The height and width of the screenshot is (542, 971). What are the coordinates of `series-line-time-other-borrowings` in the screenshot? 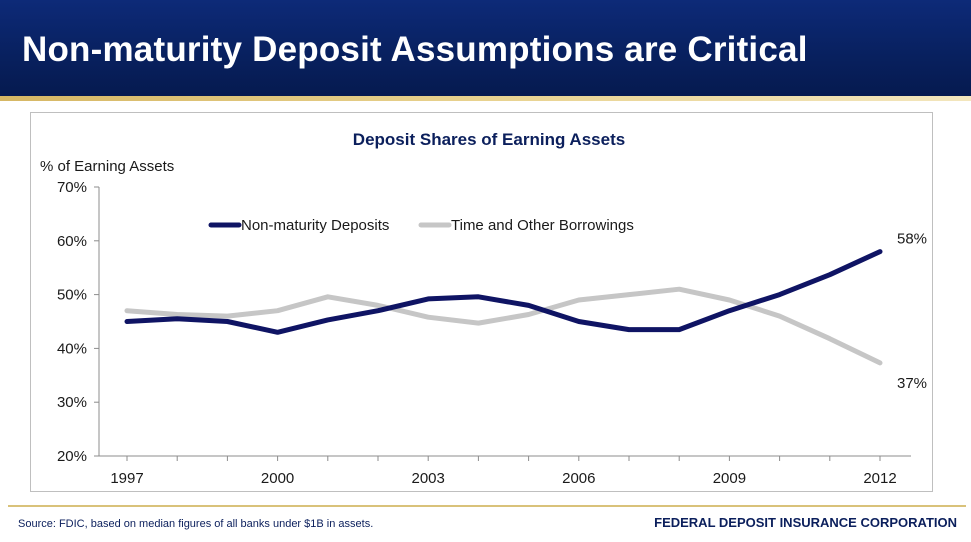 It's located at (503, 326).